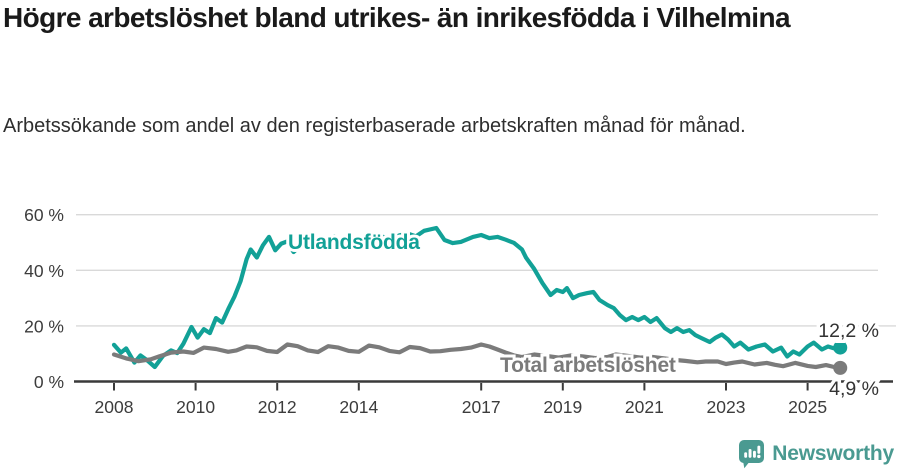 The height and width of the screenshot is (474, 900). What do you see at coordinates (44, 271) in the screenshot?
I see `y-tick-label-40: 40 %` at bounding box center [44, 271].